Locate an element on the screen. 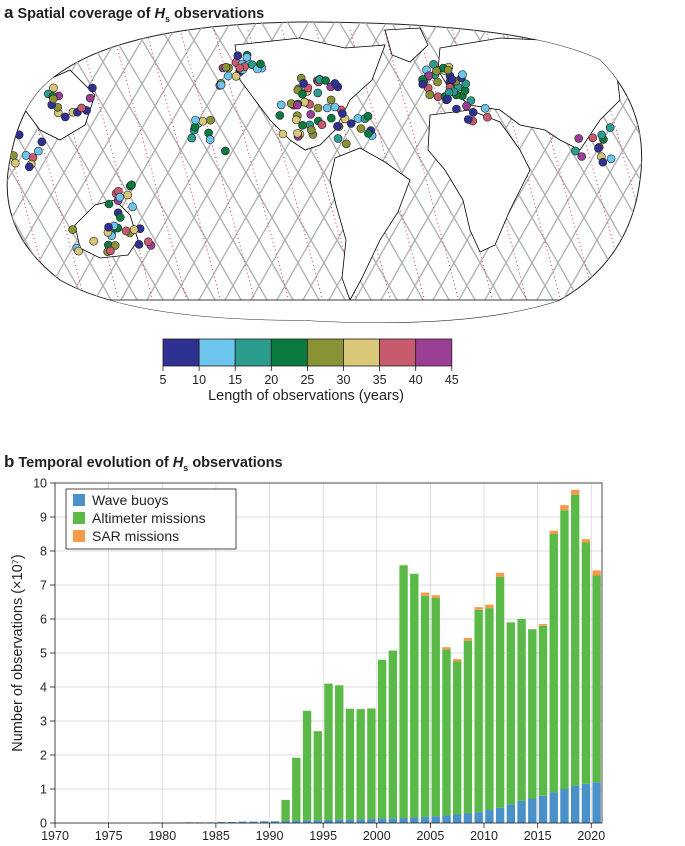 This screenshot has height=846, width=685. panel-b-title-pre: Temporal evolution of is located at coordinates (95, 463).